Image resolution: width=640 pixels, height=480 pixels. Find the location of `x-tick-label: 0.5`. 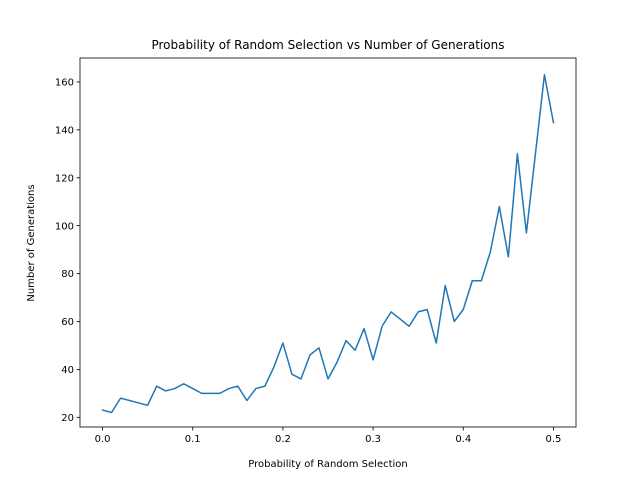

x-tick-label: 0.5 is located at coordinates (554, 439).